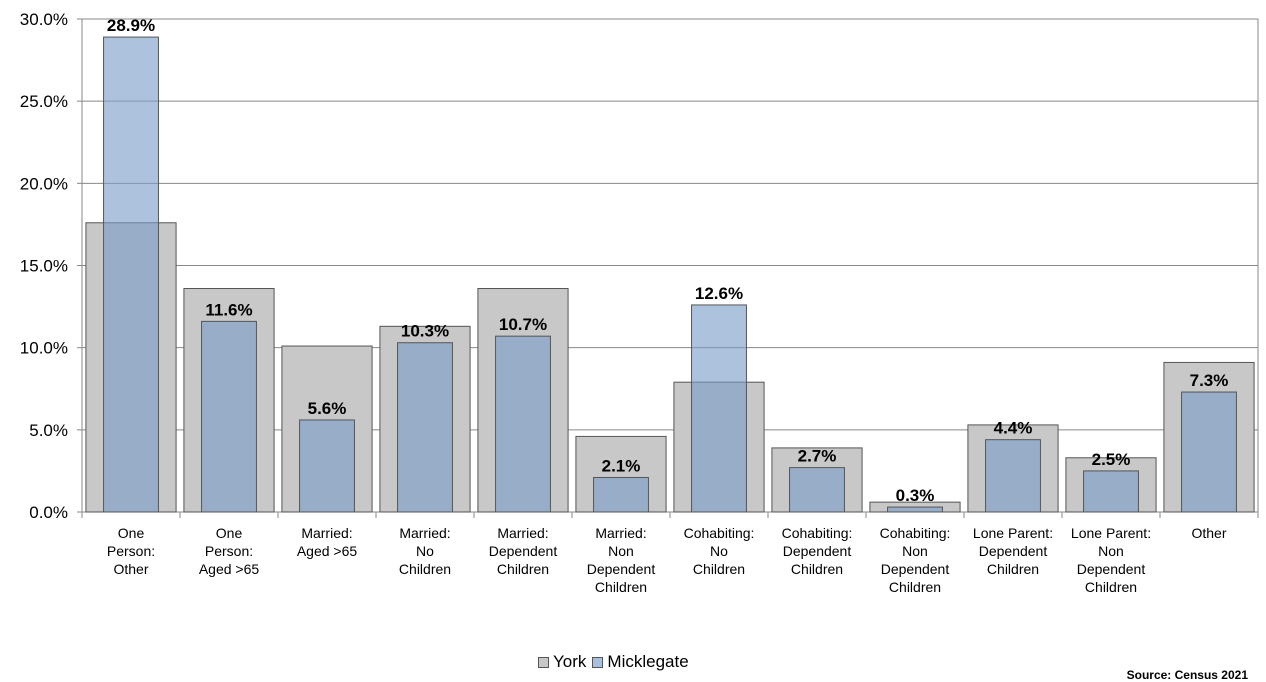 The height and width of the screenshot is (682, 1266). What do you see at coordinates (543, 662) in the screenshot?
I see `legend-swatch-york` at bounding box center [543, 662].